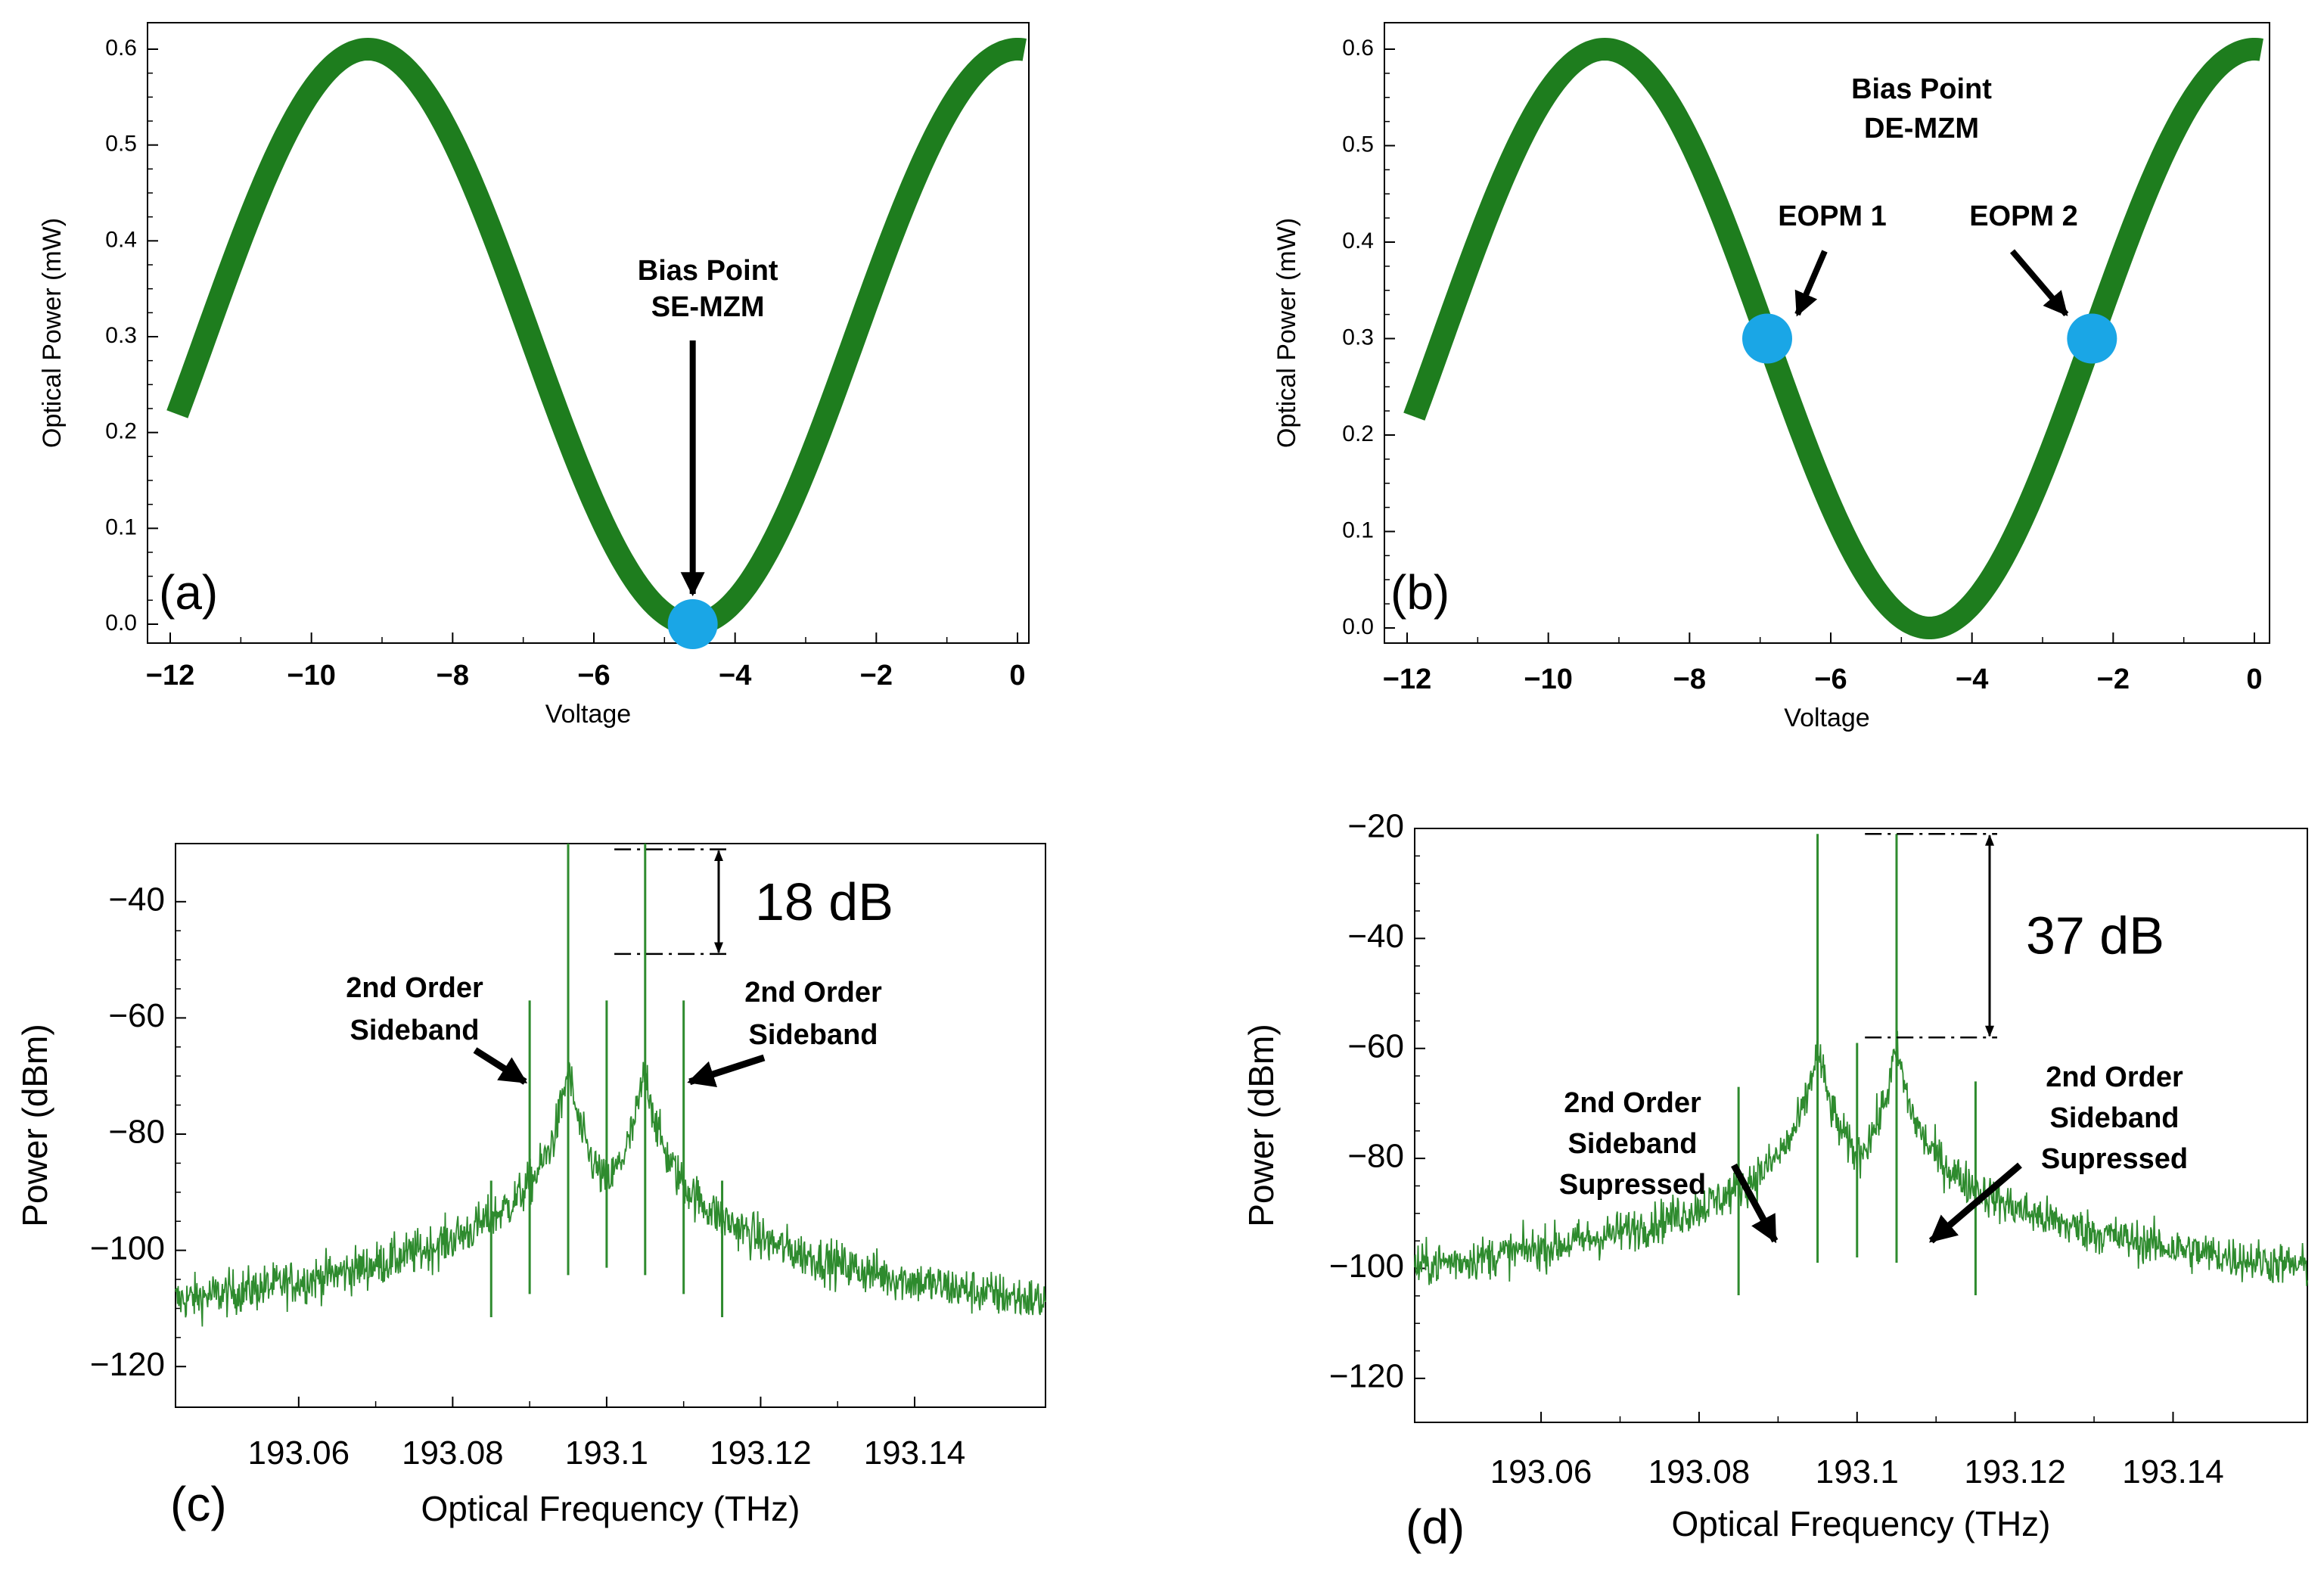 This screenshot has width=2324, height=1582. Describe the element at coordinates (189, 592) in the screenshot. I see `panel-label: (a)` at that location.